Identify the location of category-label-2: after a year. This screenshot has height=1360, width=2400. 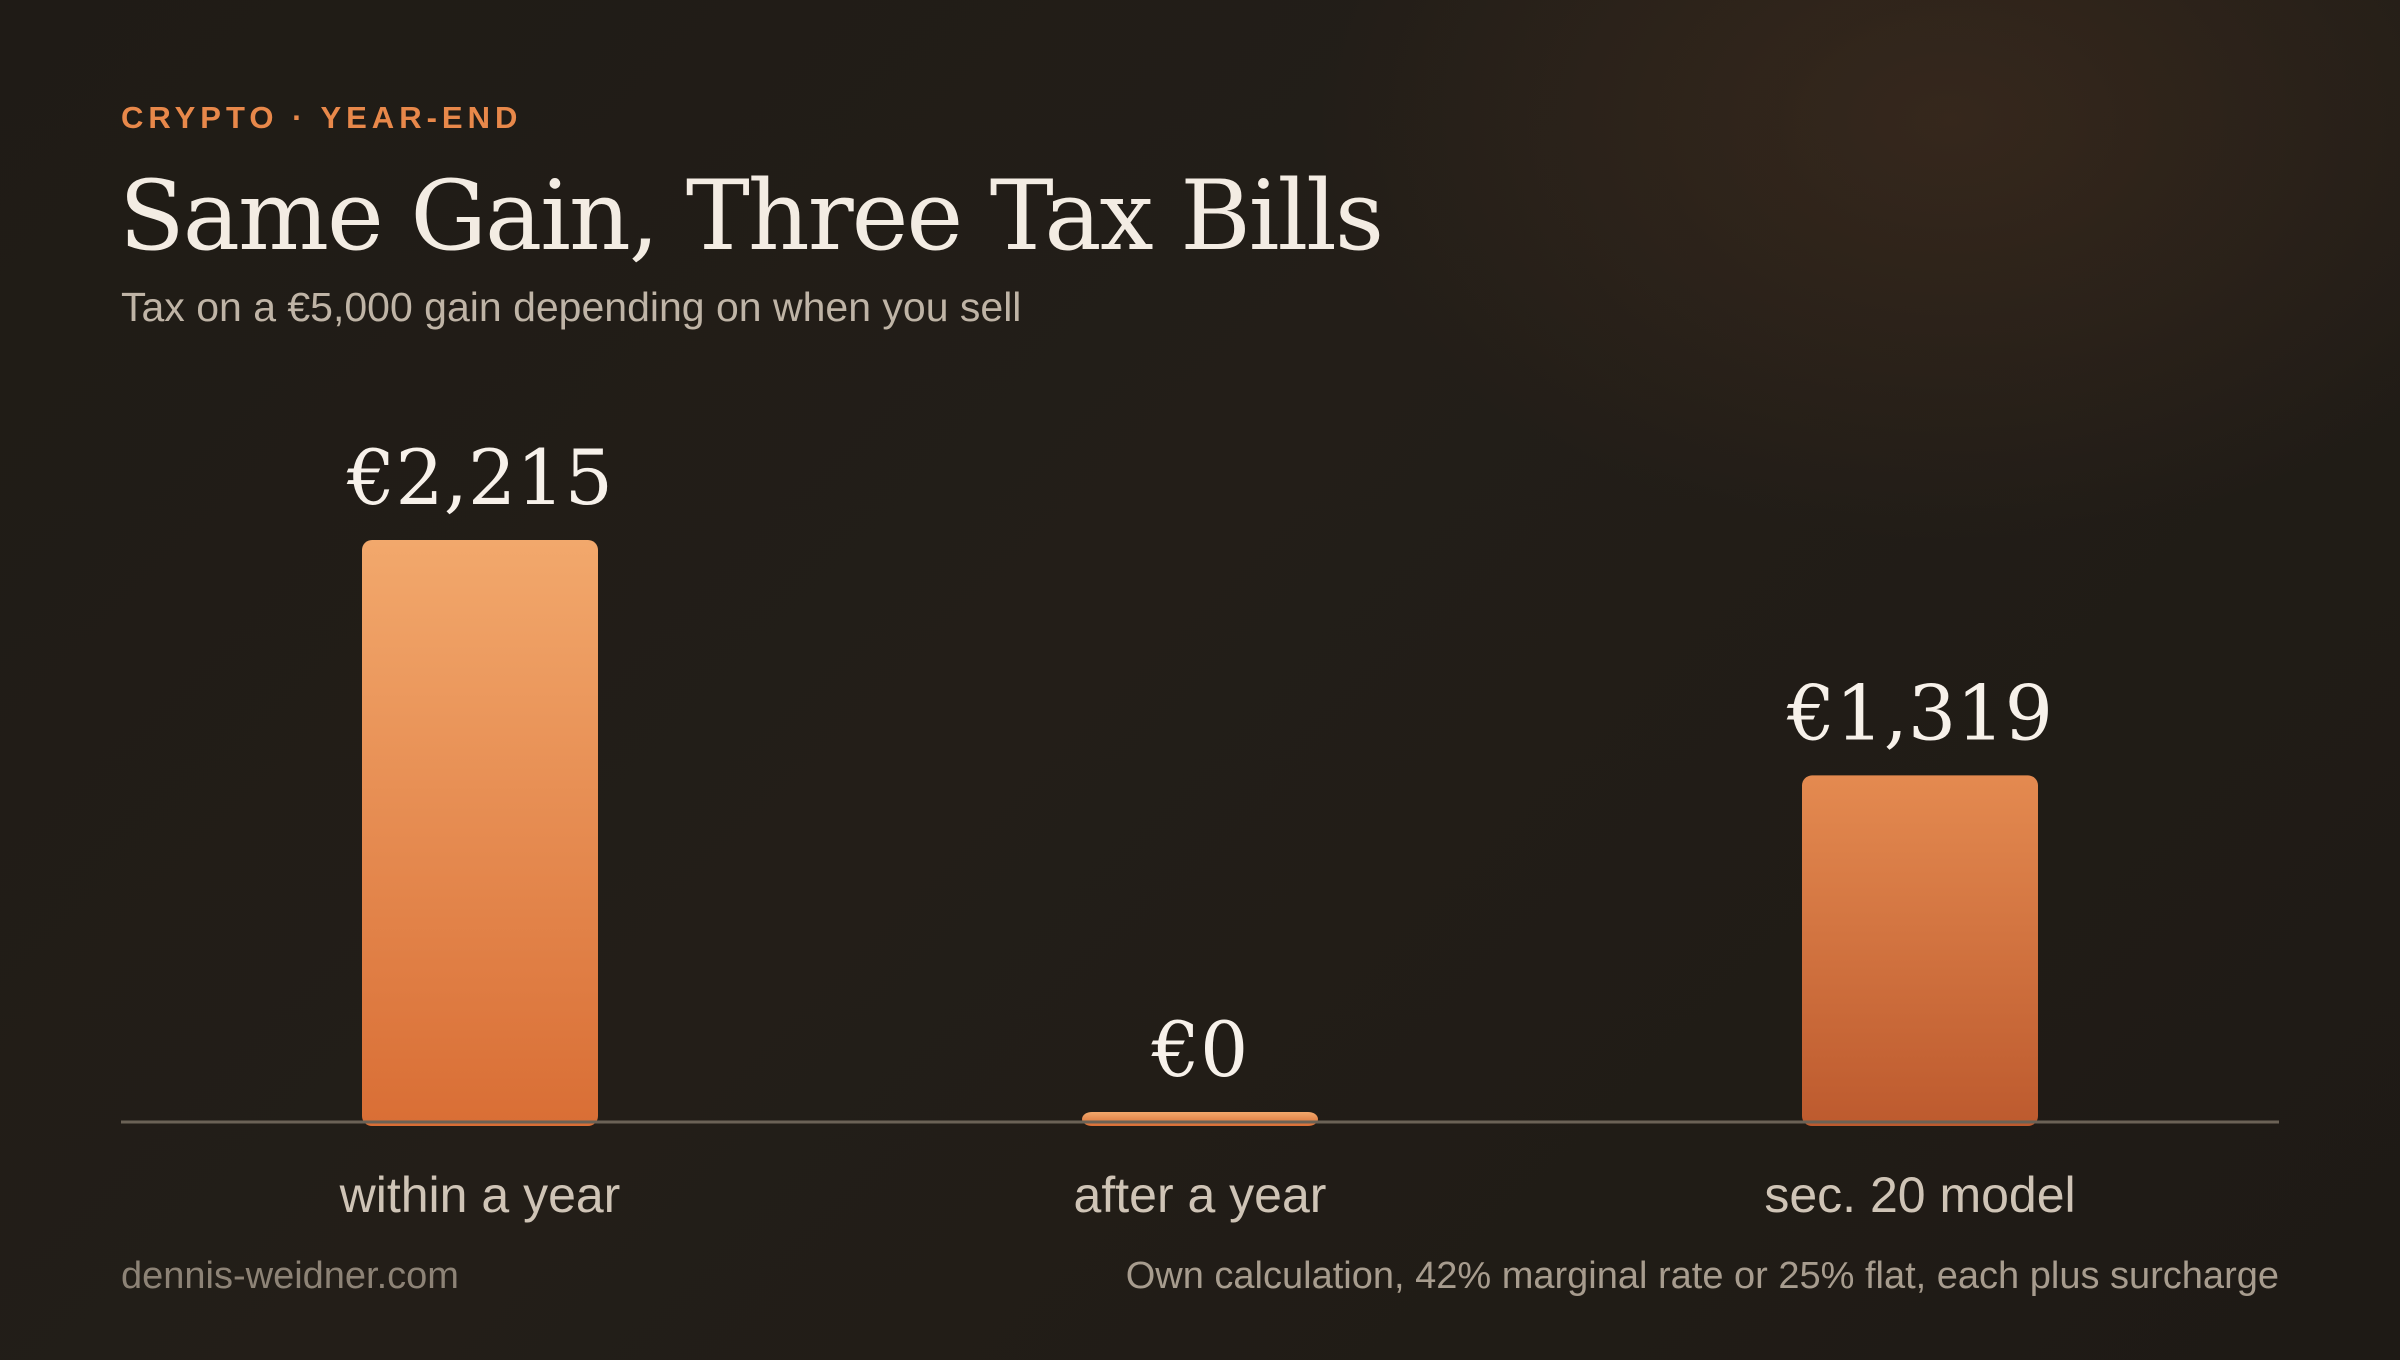
(1200, 1195).